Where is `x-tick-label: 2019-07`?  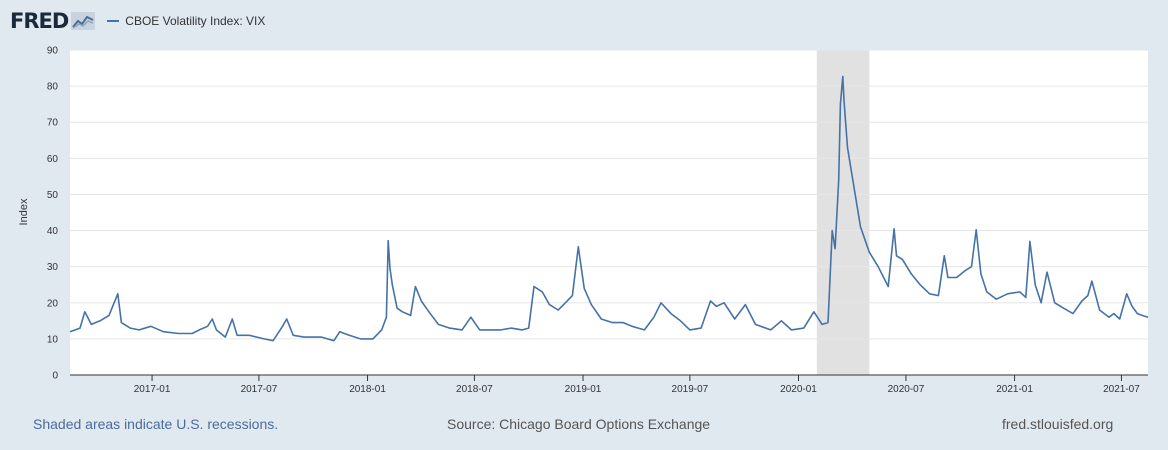 x-tick-label: 2019-07 is located at coordinates (690, 389).